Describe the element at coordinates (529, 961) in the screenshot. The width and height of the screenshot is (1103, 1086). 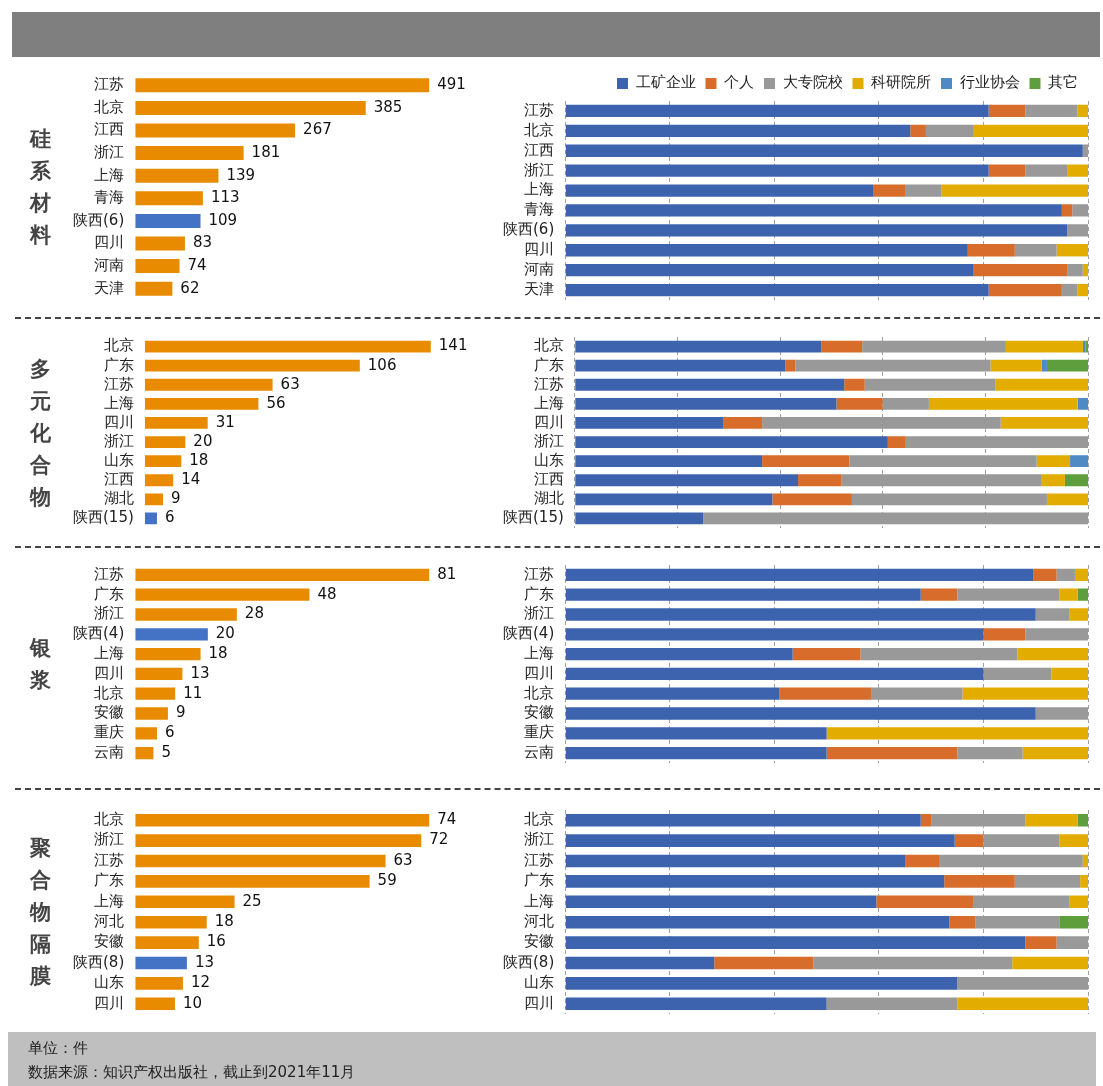
I see `y-tick-label: 陕西(8)` at that location.